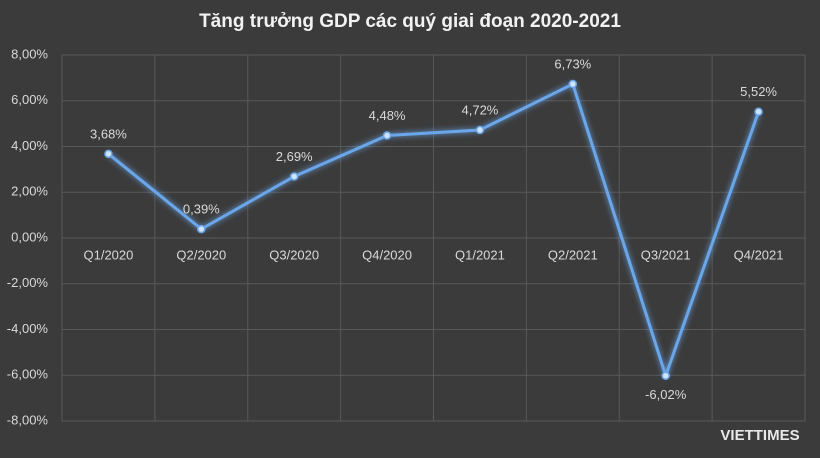 The width and height of the screenshot is (820, 458). What do you see at coordinates (29, 99) in the screenshot?
I see `y-tick-label: 6,00%` at bounding box center [29, 99].